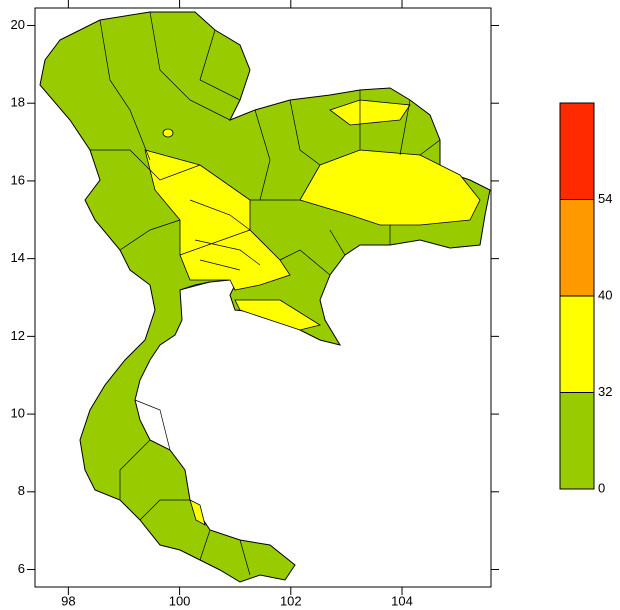 This screenshot has height=610, width=620. Describe the element at coordinates (18, 335) in the screenshot. I see `y-tick-label: 12` at that location.